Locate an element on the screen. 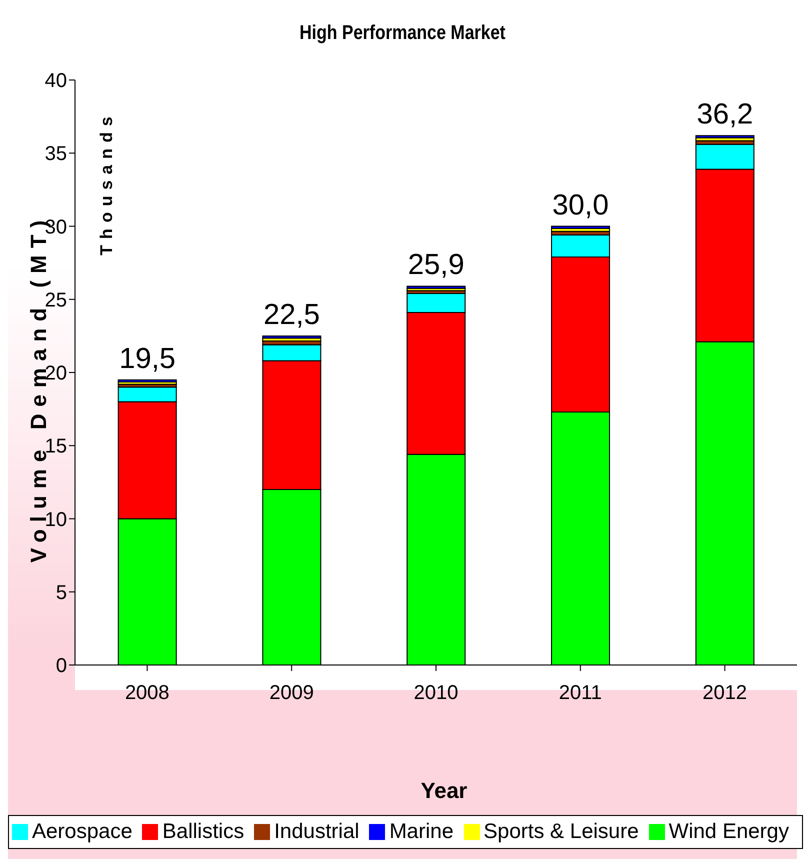  x-tick-label: 2012 is located at coordinates (725, 693).